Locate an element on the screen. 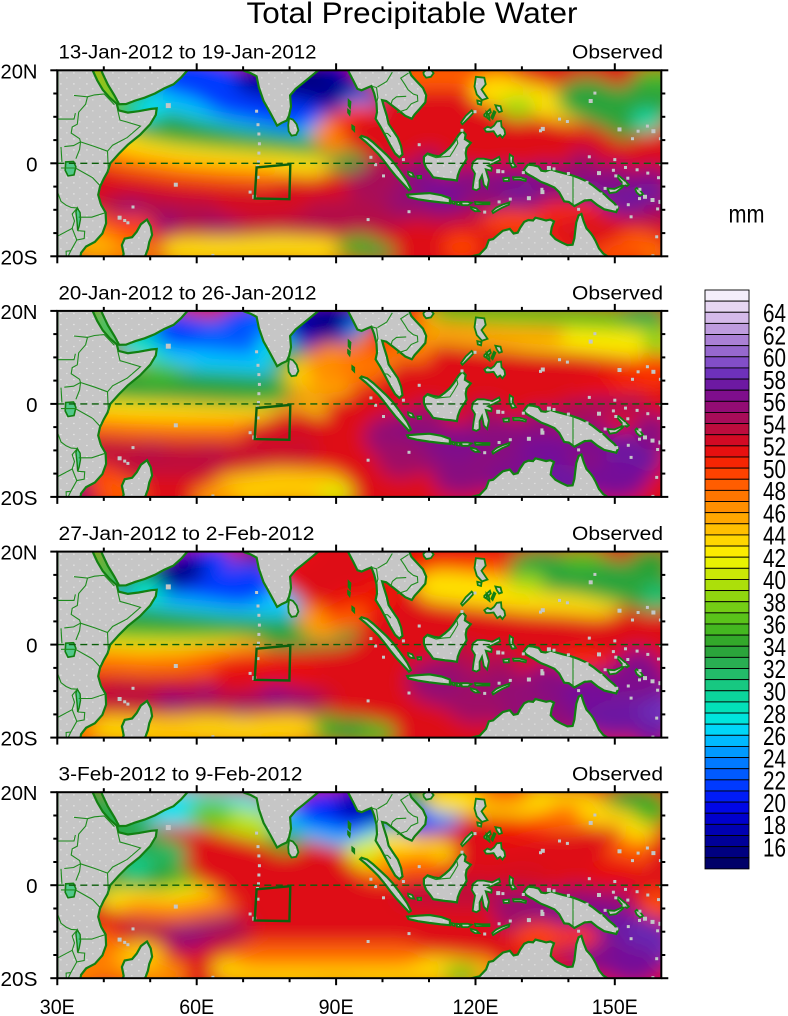  svg-text: 60 is located at coordinates (774, 358).